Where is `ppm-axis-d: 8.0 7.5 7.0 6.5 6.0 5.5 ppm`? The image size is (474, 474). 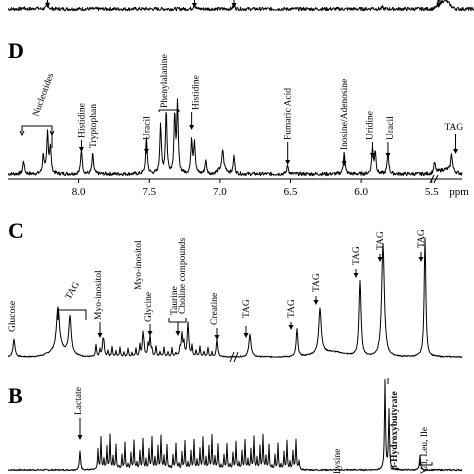 ppm-axis-d: 8.0 7.5 7.0 6.5 6.0 5.5 ppm is located at coordinates (238, 186).